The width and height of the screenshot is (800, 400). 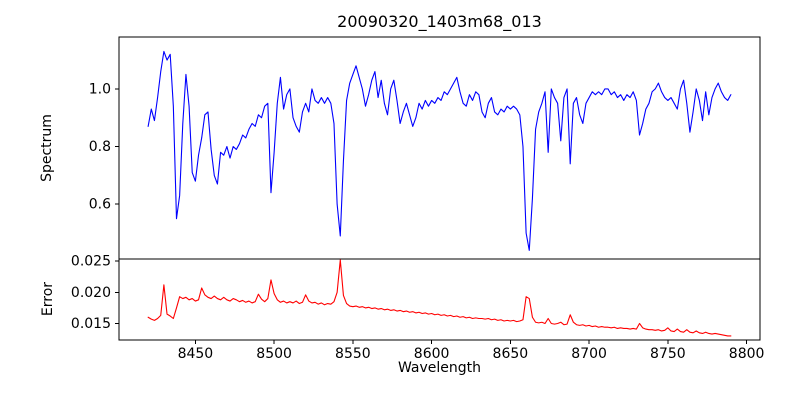 What do you see at coordinates (48, 299) in the screenshot?
I see `error-y-axis-label: Error` at bounding box center [48, 299].